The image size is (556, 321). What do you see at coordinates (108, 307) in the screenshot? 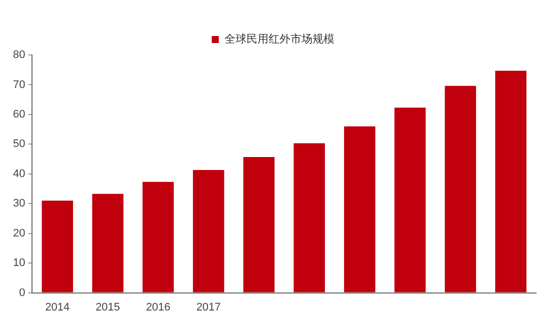
I see `x-tick-label: 2015` at bounding box center [108, 307].